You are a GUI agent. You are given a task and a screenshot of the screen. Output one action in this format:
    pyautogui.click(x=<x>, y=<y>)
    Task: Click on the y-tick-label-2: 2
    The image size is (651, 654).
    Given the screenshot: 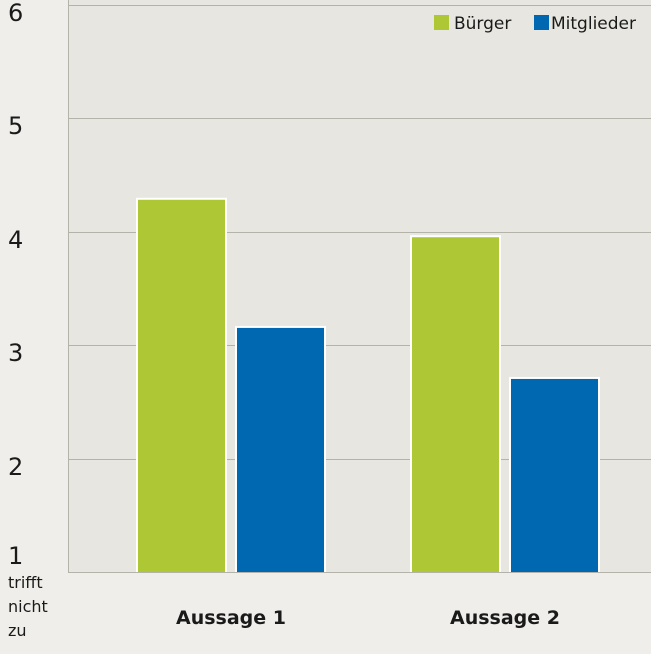 What is the action you would take?
    pyautogui.click(x=15, y=467)
    